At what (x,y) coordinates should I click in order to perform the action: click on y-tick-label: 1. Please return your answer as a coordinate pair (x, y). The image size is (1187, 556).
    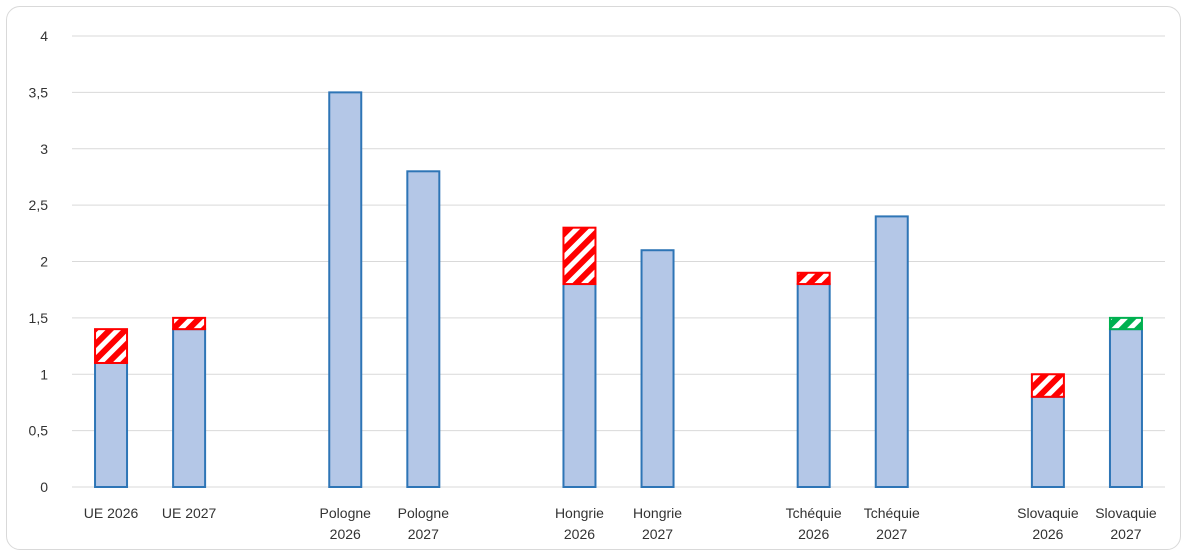
    Looking at the image, I should click on (44, 374).